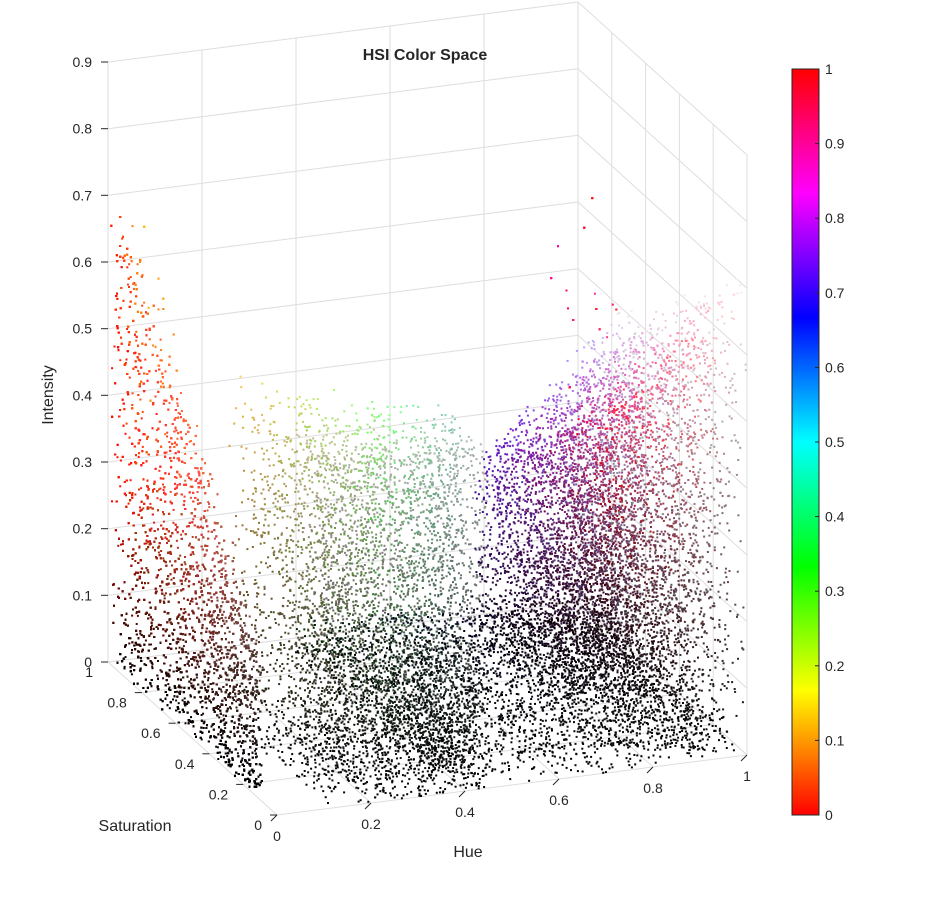  What do you see at coordinates (425, 55) in the screenshot?
I see `chart-title: HSI Color Space` at bounding box center [425, 55].